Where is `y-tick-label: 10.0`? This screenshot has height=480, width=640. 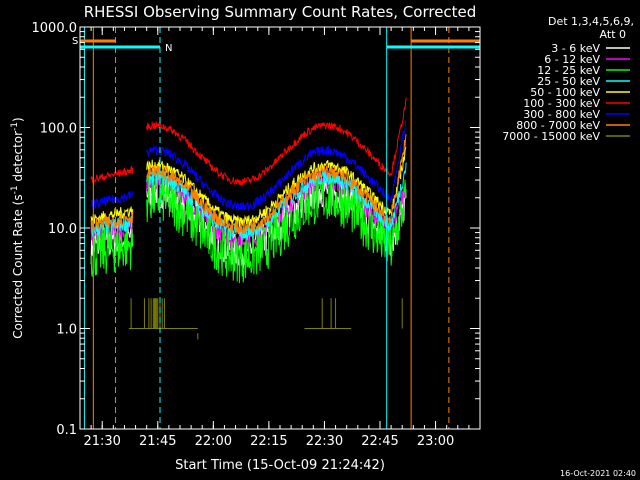 y-tick-label: 10.0 is located at coordinates (62, 229).